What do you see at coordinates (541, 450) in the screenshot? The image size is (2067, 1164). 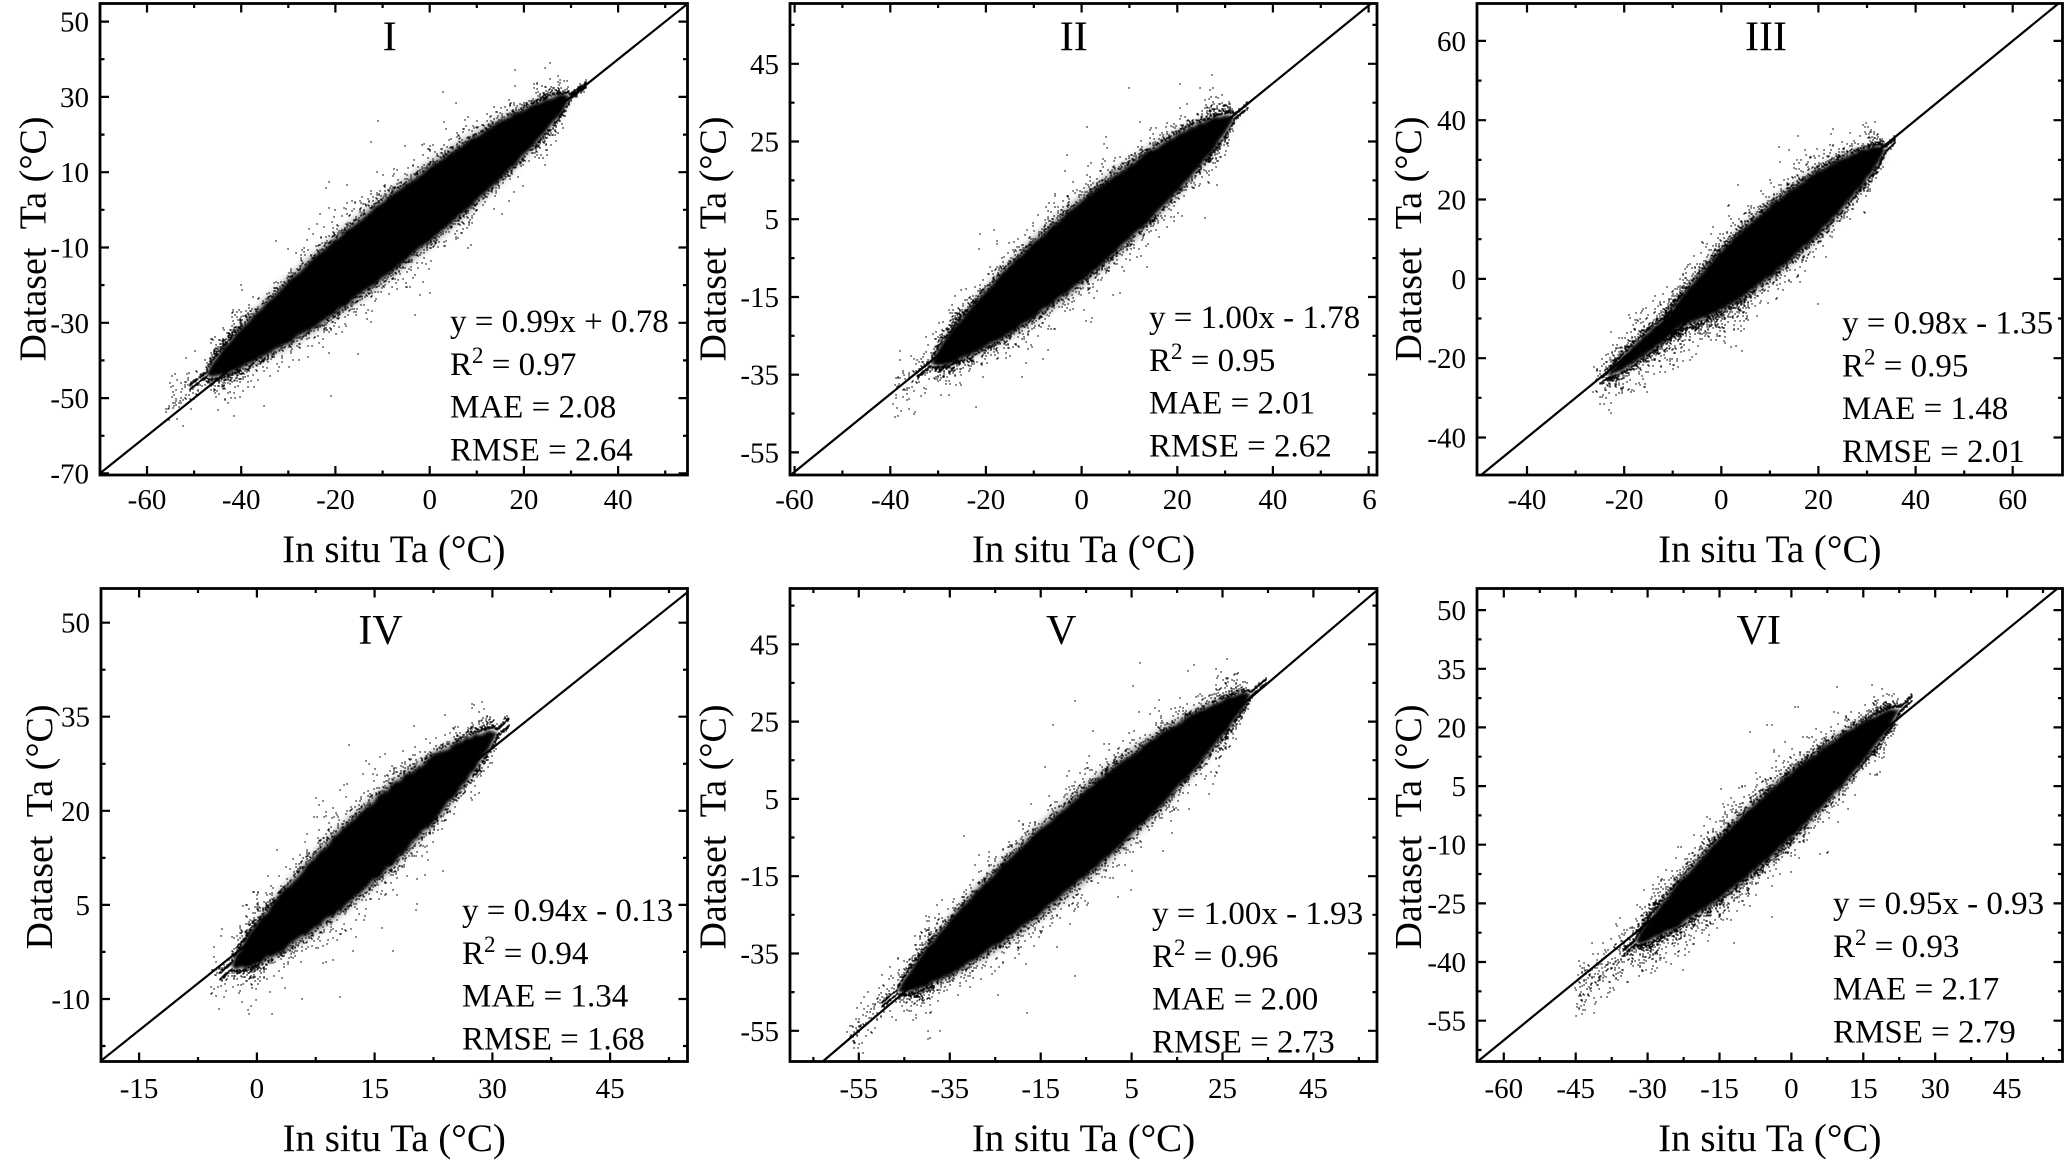 I see `svg-text: RMSE = 2.64` at bounding box center [541, 450].